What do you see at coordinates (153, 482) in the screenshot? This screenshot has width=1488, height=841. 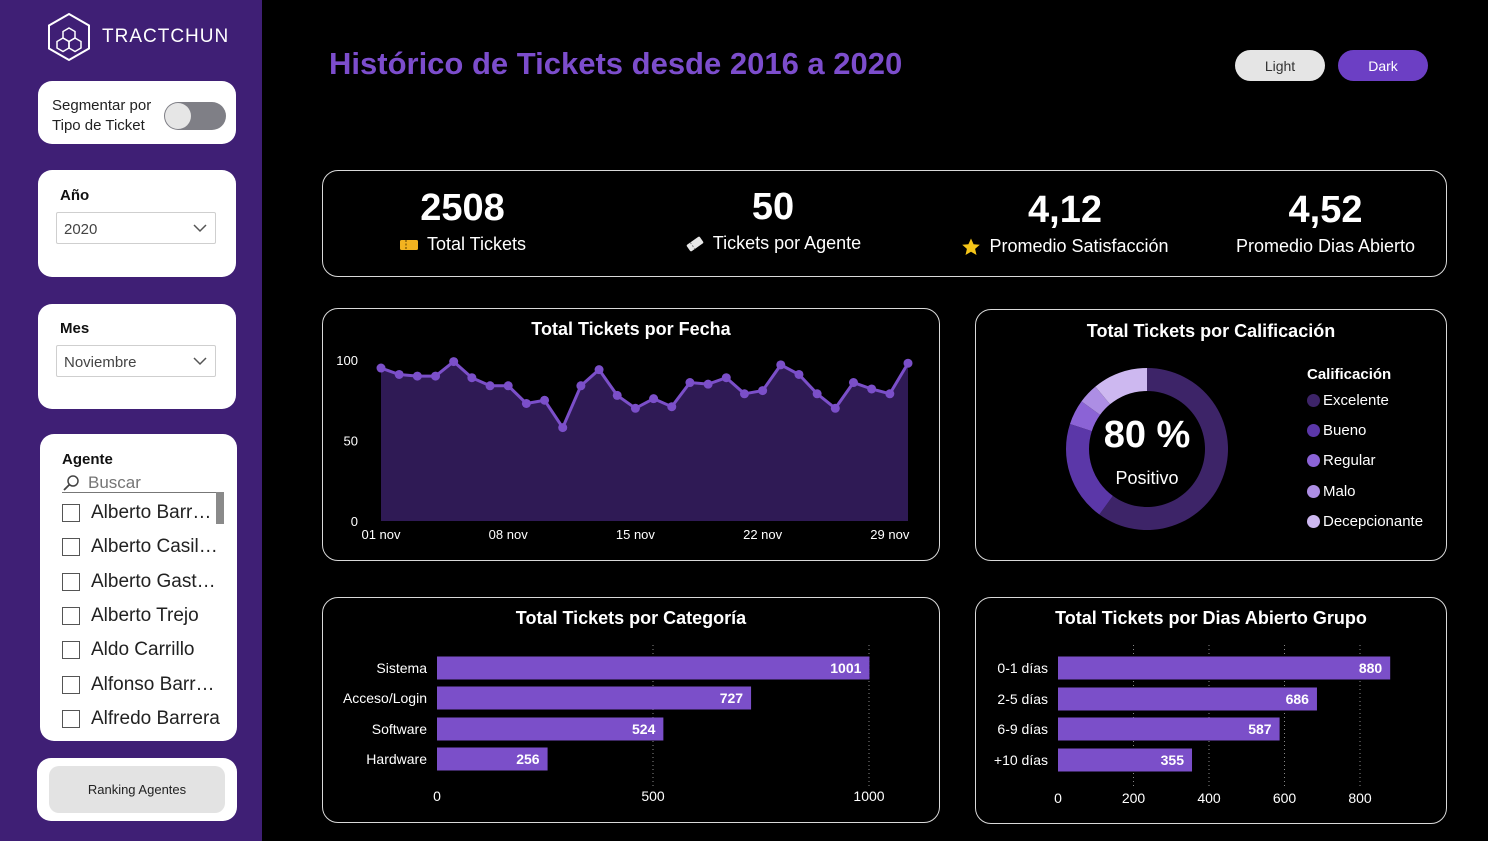 I see `agent-search-input` at bounding box center [153, 482].